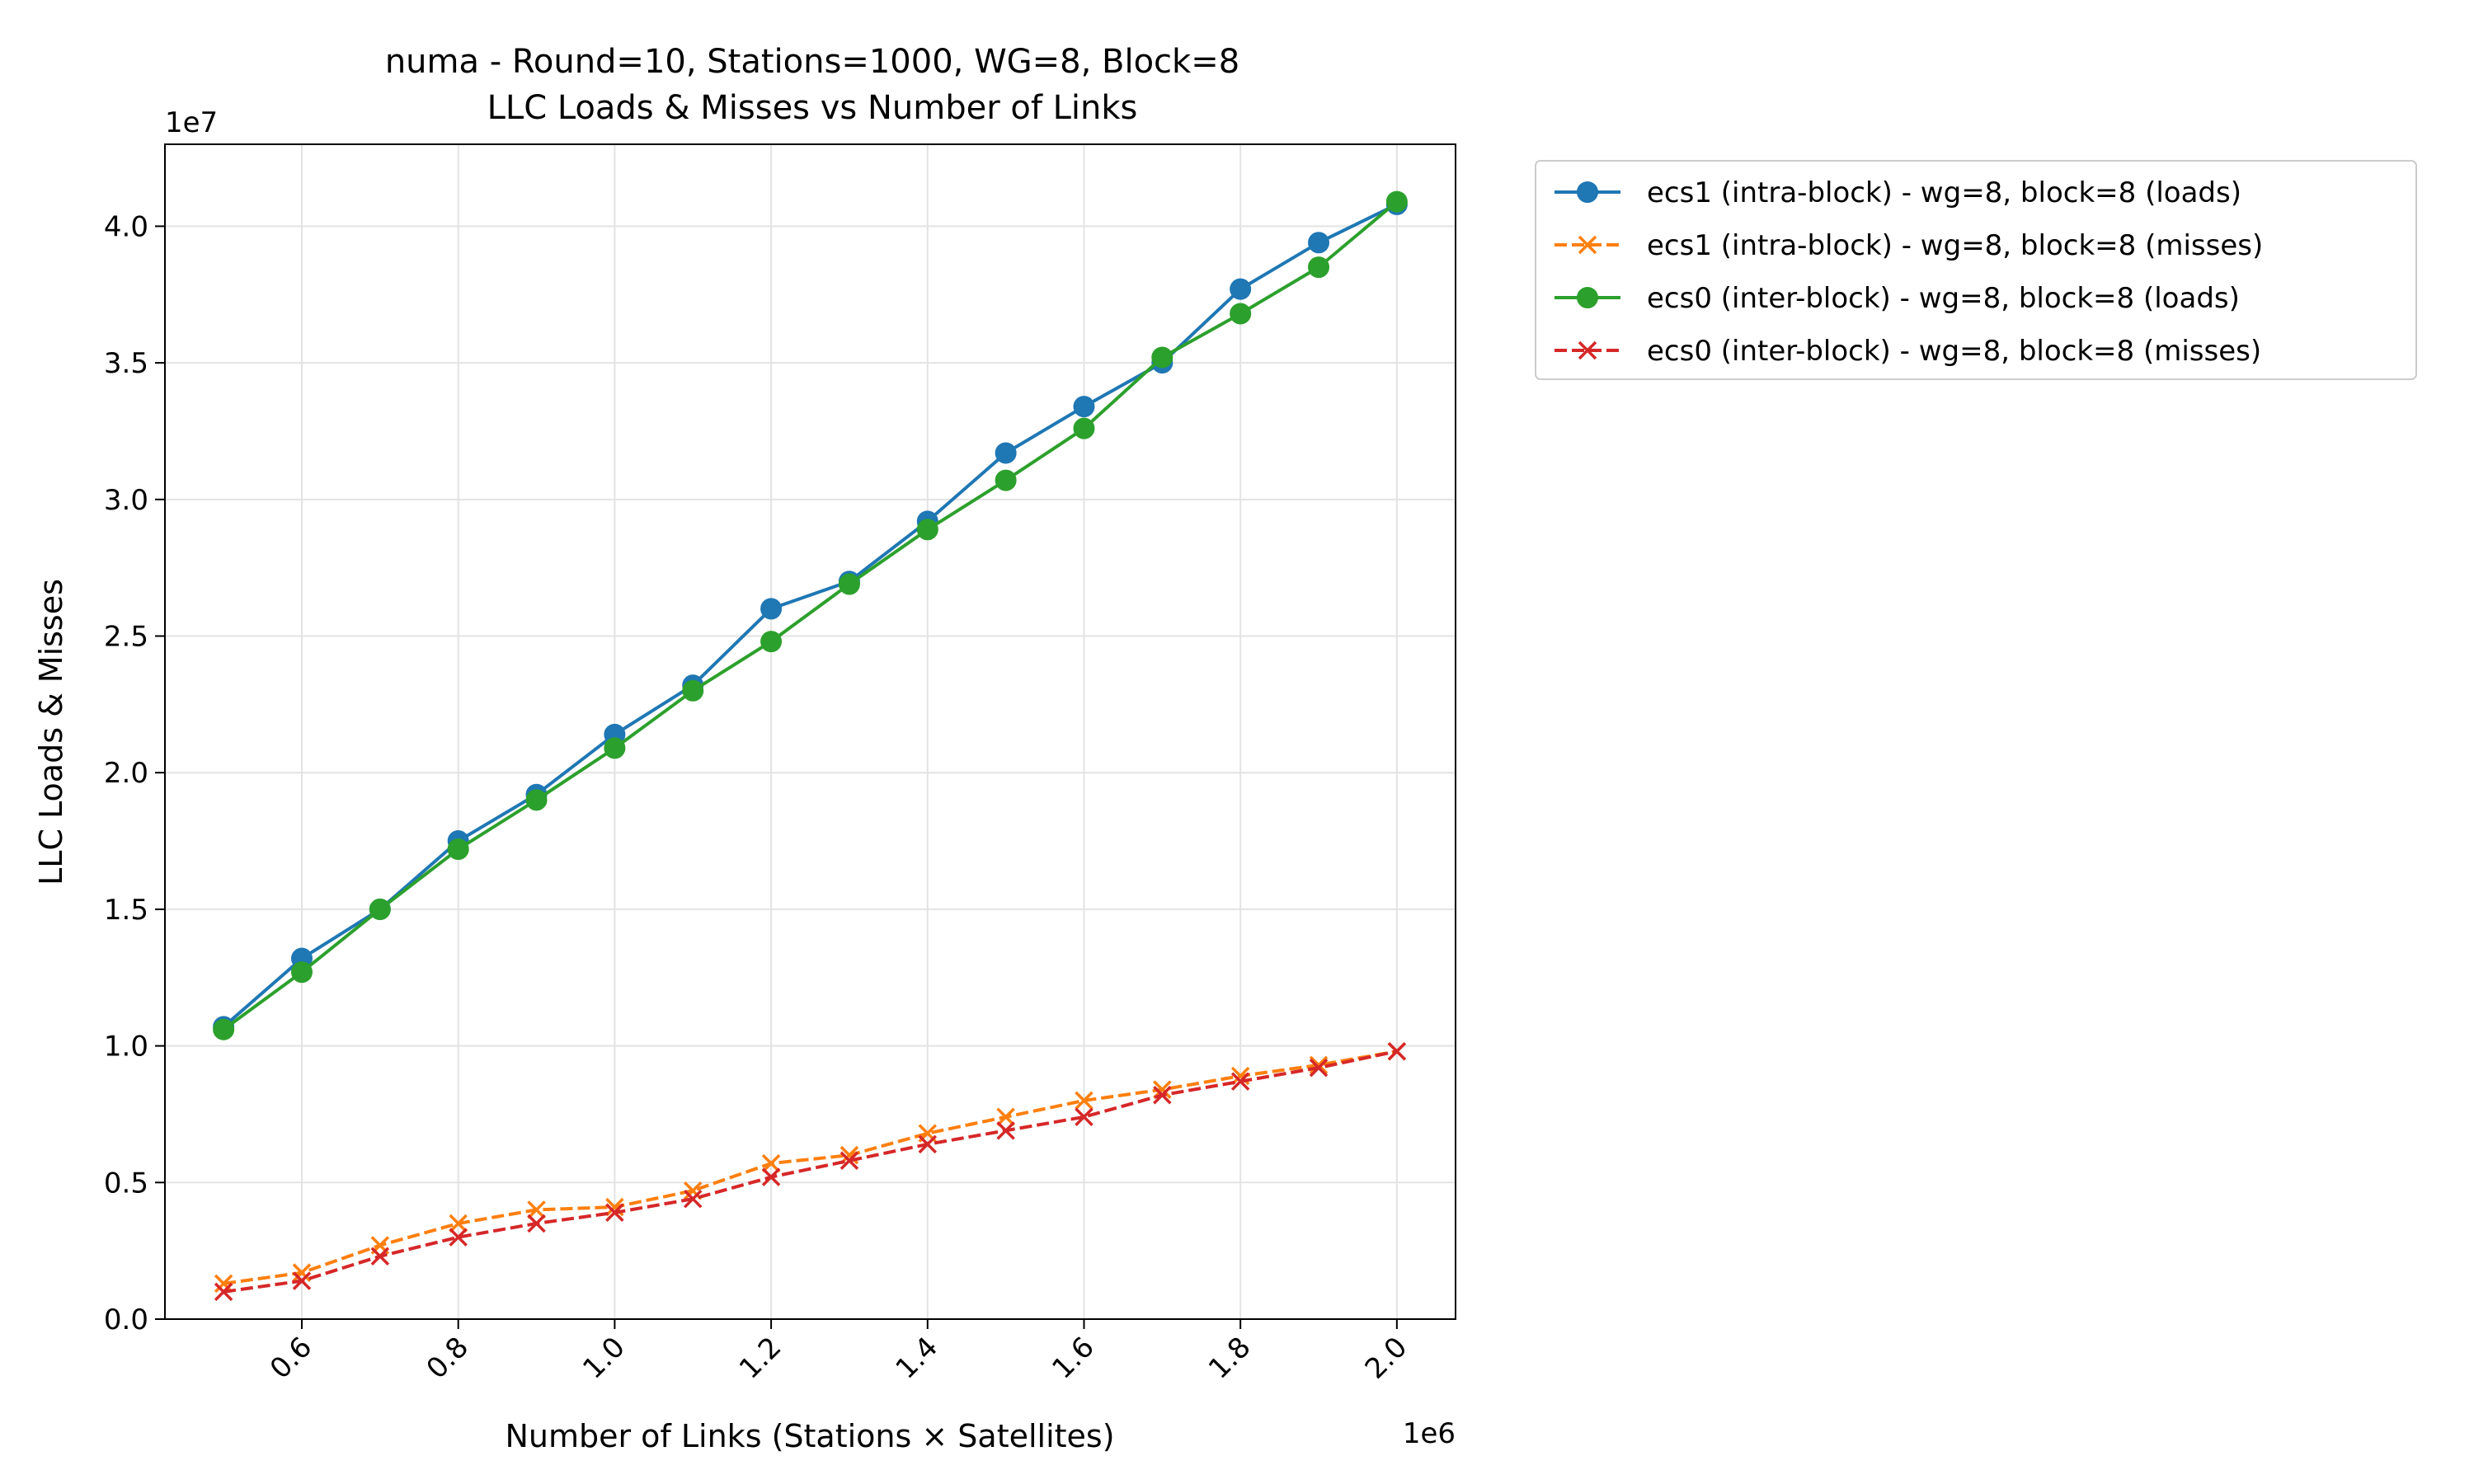 This screenshot has width=2474, height=1484. I want to click on y-tick-label: 1.0, so click(126, 1047).